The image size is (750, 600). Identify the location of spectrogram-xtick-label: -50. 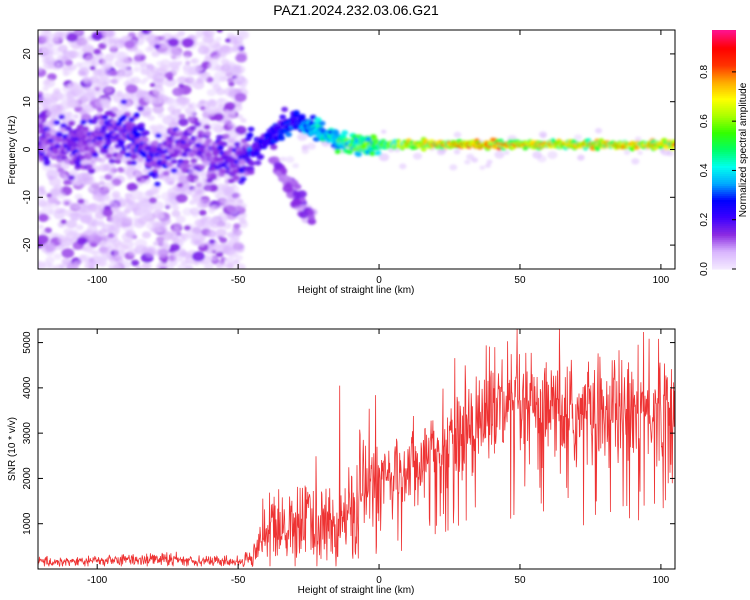
(238, 280).